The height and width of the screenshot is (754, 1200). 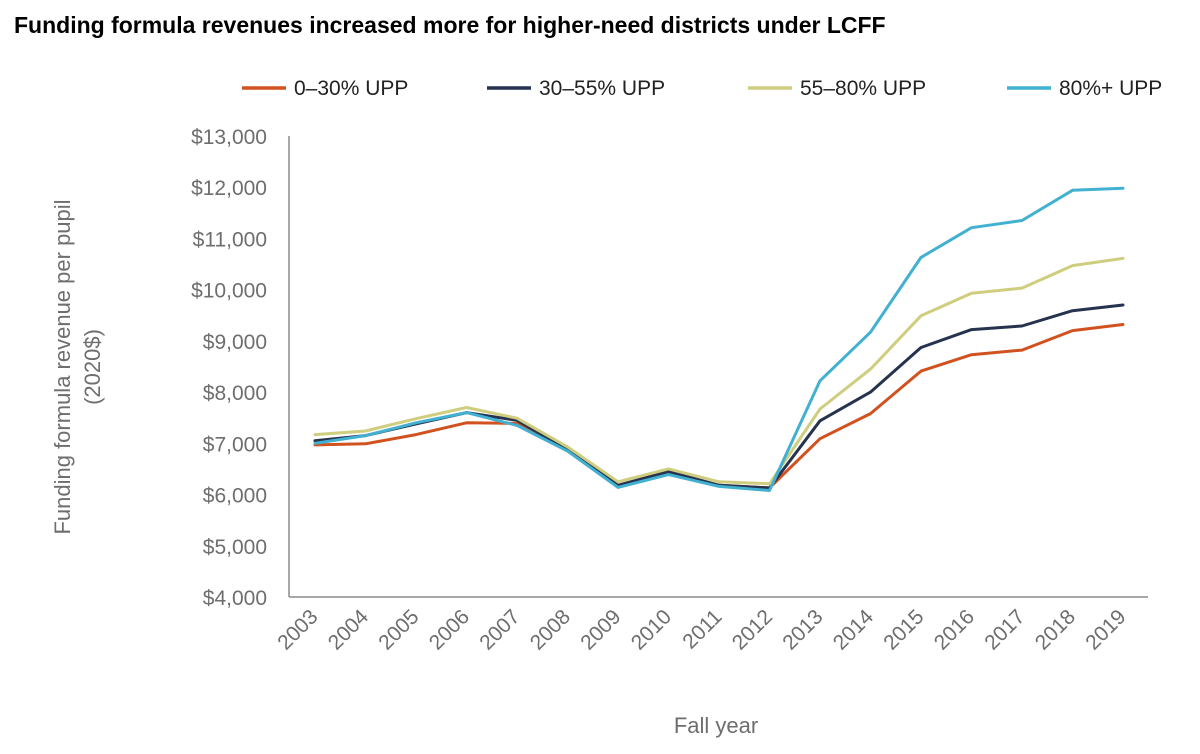 What do you see at coordinates (235, 342) in the screenshot?
I see `y-tick-label: $9,000` at bounding box center [235, 342].